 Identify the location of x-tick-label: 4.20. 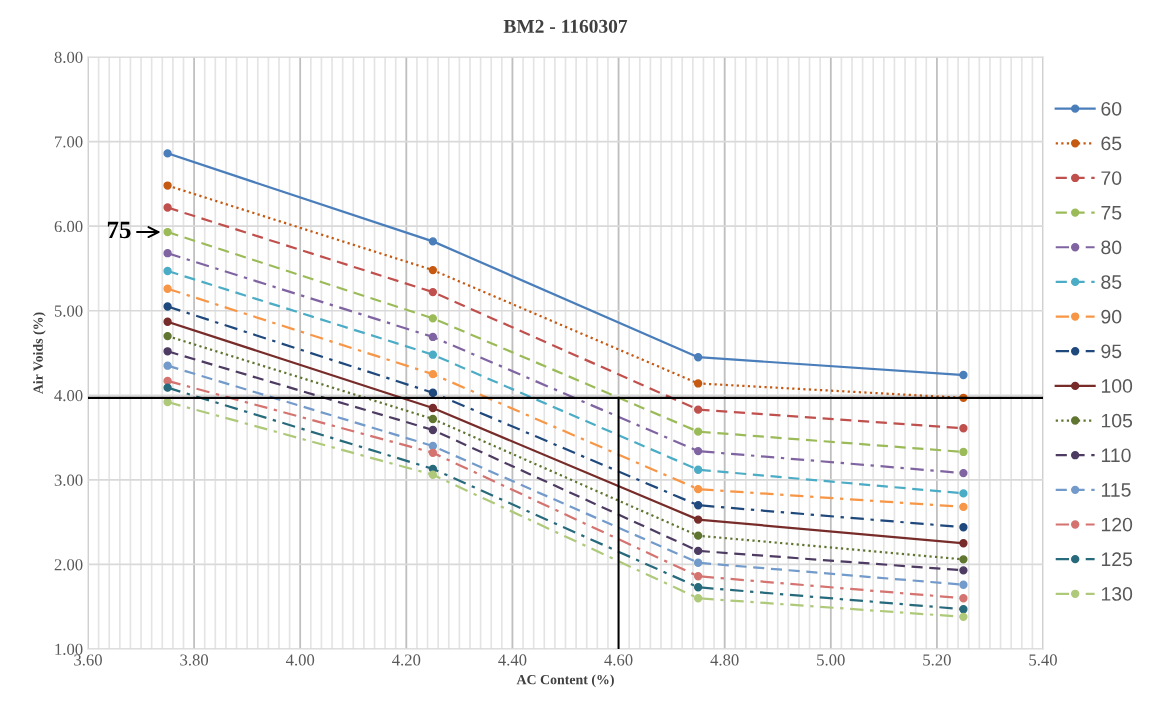
(406, 660).